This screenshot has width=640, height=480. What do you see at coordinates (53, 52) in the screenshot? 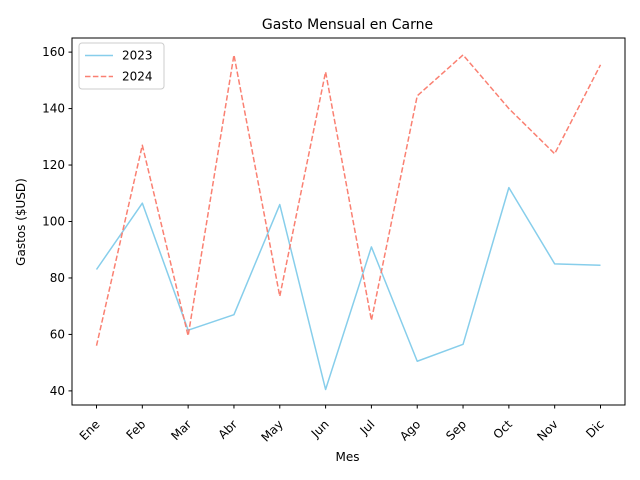
I see `y-tick-label: 160` at bounding box center [53, 52].